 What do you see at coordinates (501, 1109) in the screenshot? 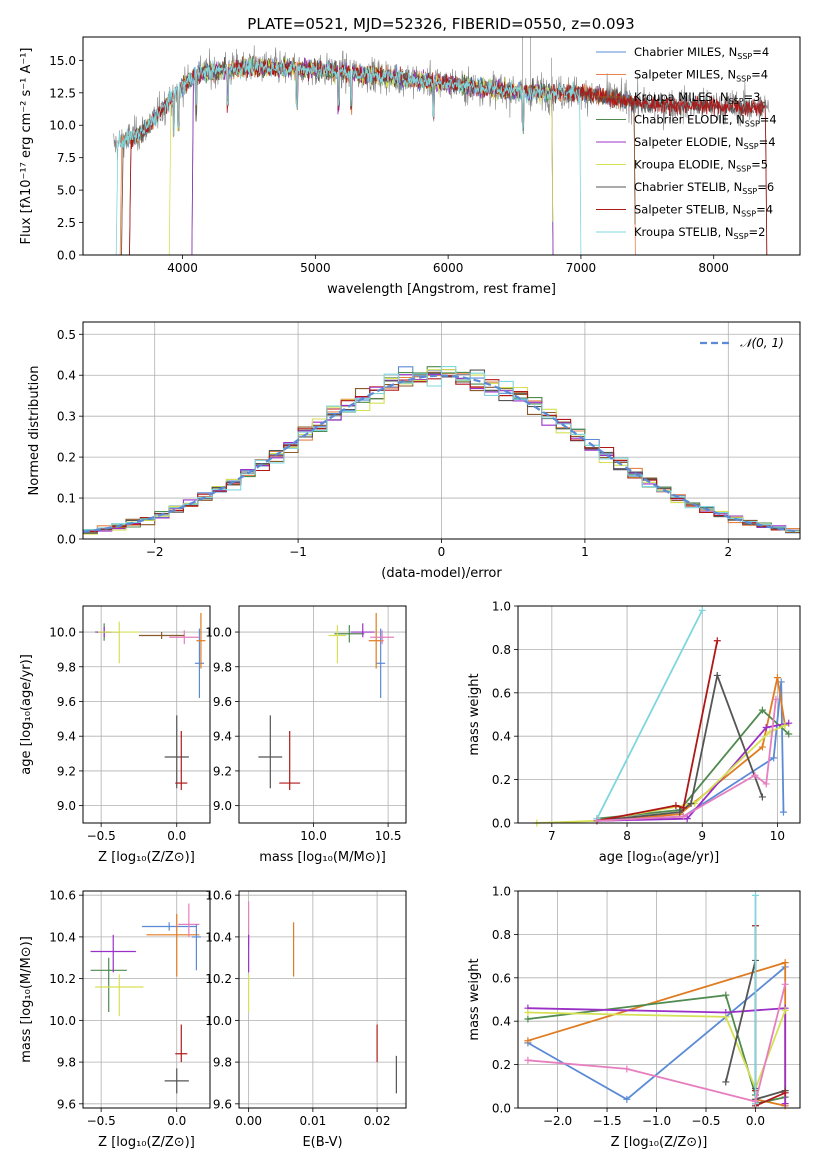
I see `weight_vs_z-ytick-label: 0.0` at bounding box center [501, 1109].